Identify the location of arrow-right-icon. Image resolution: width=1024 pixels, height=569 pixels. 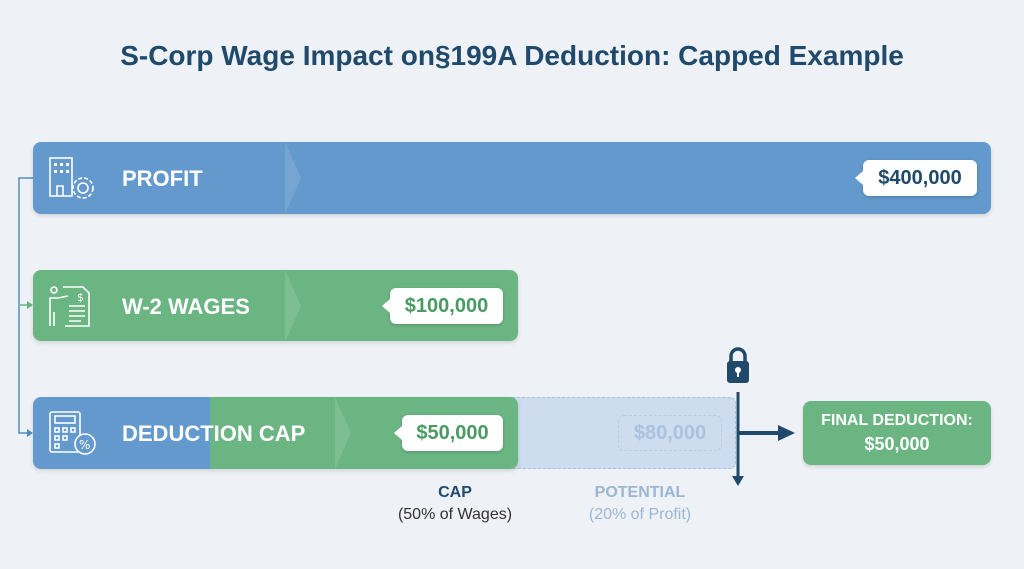
(786, 433).